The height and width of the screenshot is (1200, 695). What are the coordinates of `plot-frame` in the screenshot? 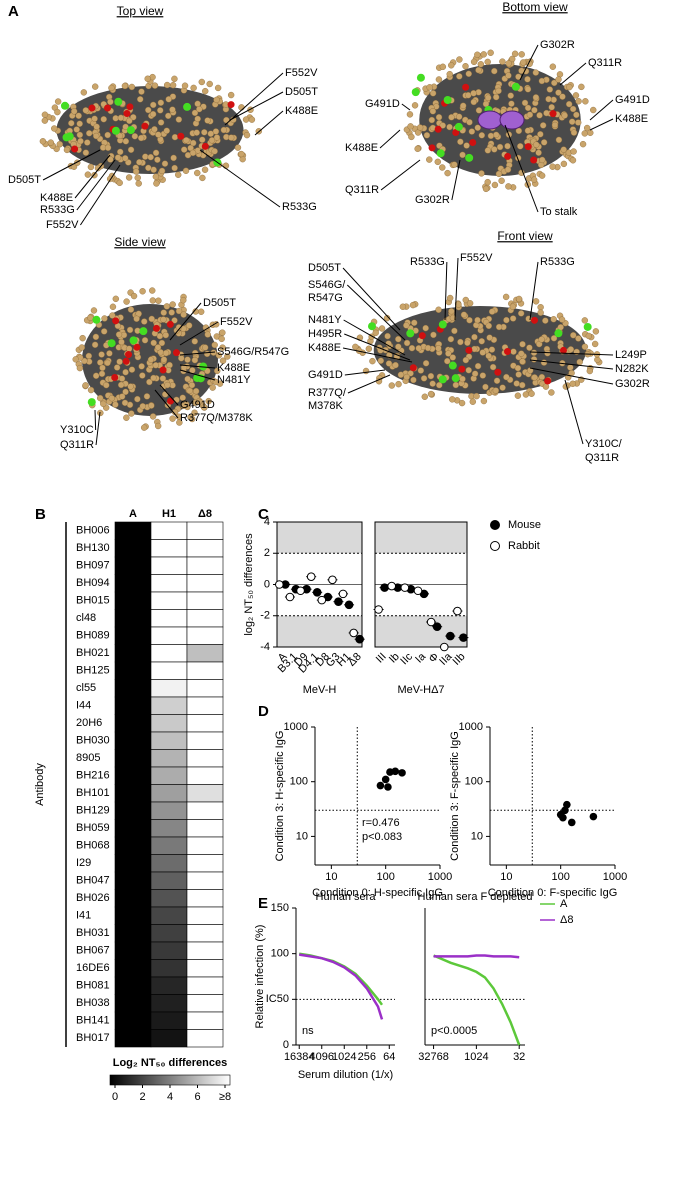 It's located at (421, 584).